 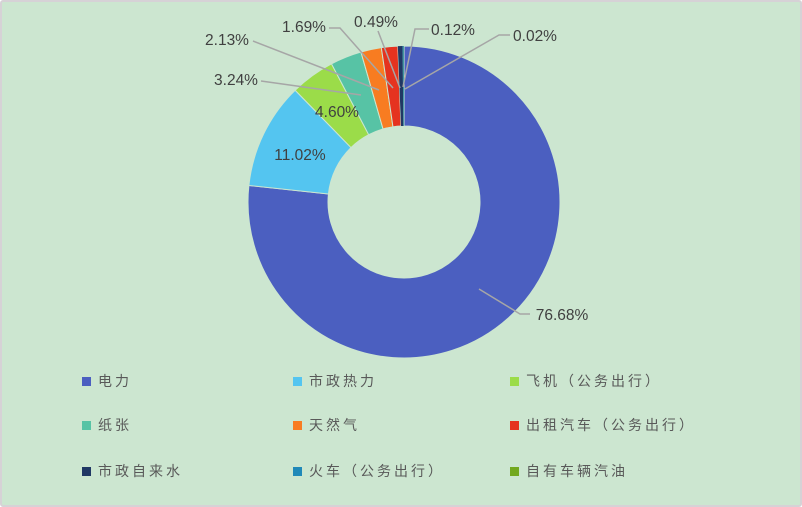 I want to click on legend-item-airplane-business: 飞机（公务出行）, so click(x=586, y=381).